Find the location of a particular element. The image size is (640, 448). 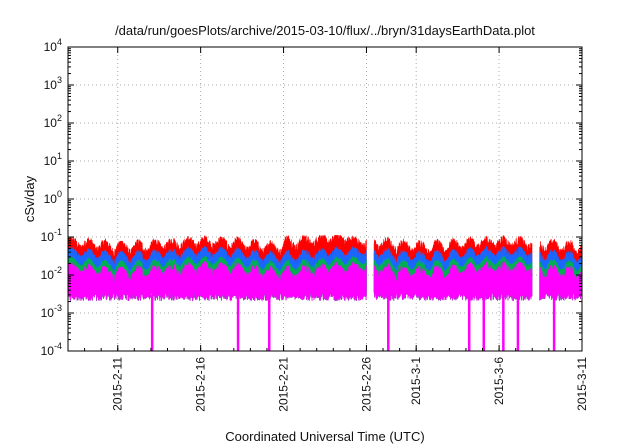

x-axis-label: Coordinated Universal Time (UTC) is located at coordinates (324, 436).